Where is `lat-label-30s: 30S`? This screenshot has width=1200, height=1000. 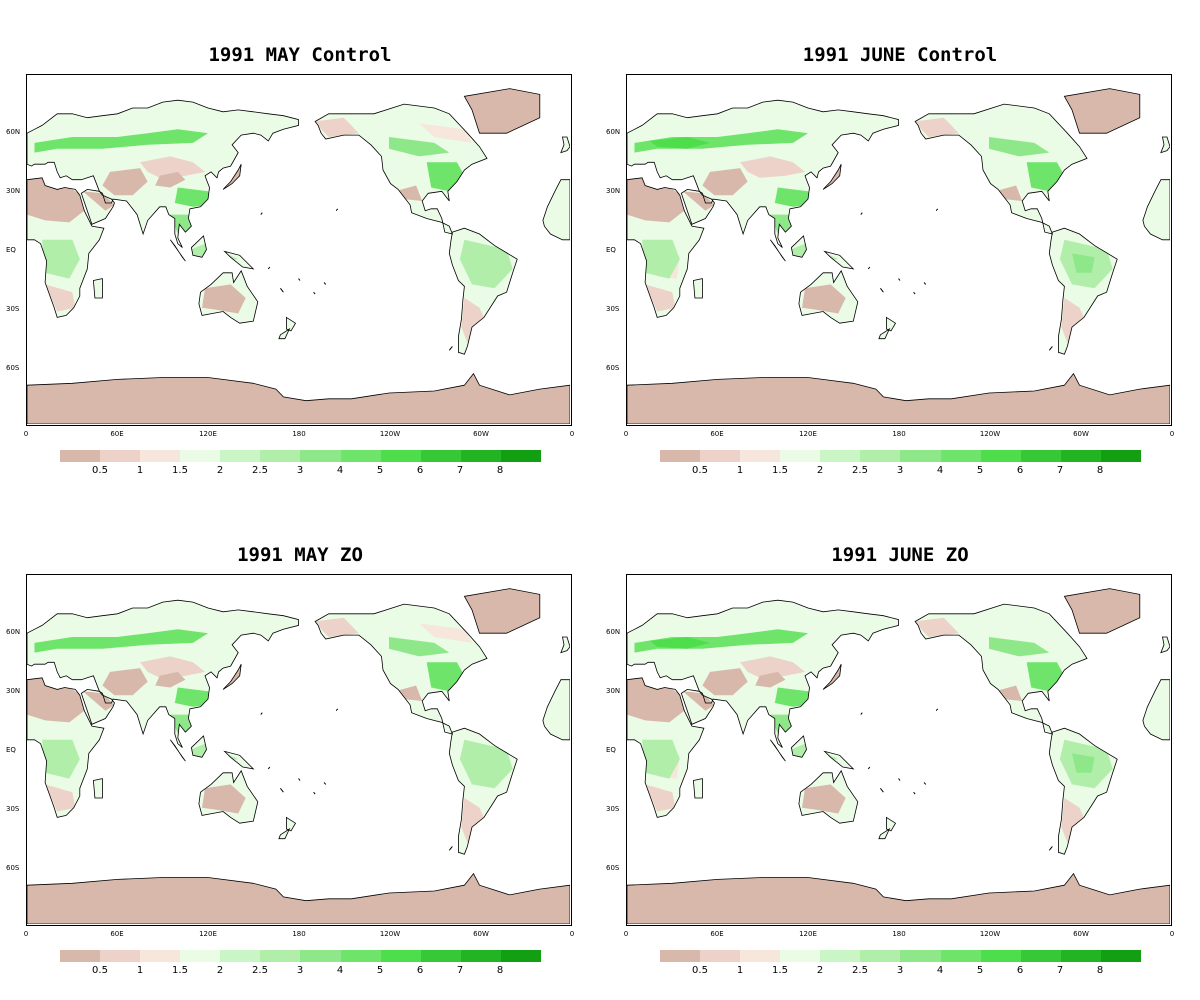
lat-label-30s: 30S is located at coordinates (613, 809).